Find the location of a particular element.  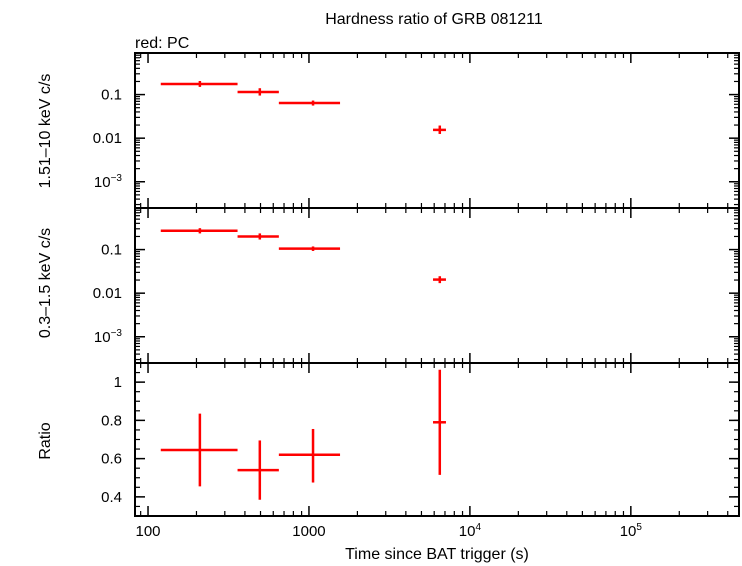

panel-3-y-axis-label: Ratio is located at coordinates (45, 440).